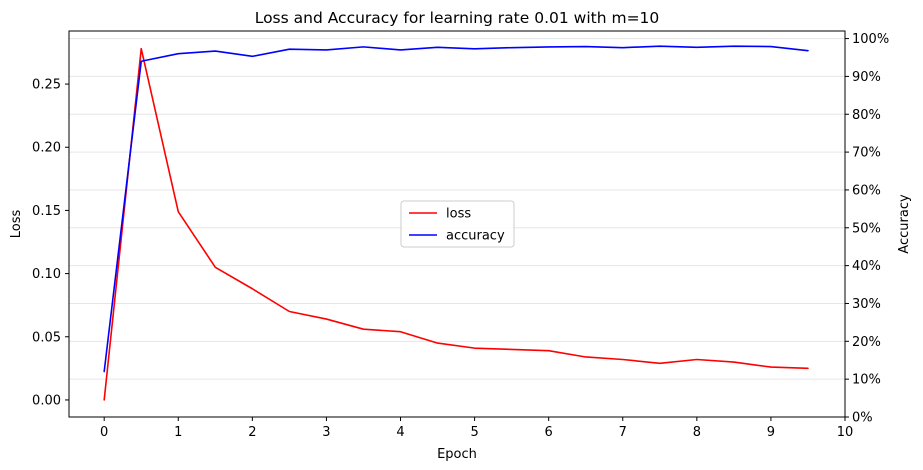 The width and height of the screenshot is (923, 470). Describe the element at coordinates (46, 148) in the screenshot. I see `y-tick-label: 0.20` at that location.